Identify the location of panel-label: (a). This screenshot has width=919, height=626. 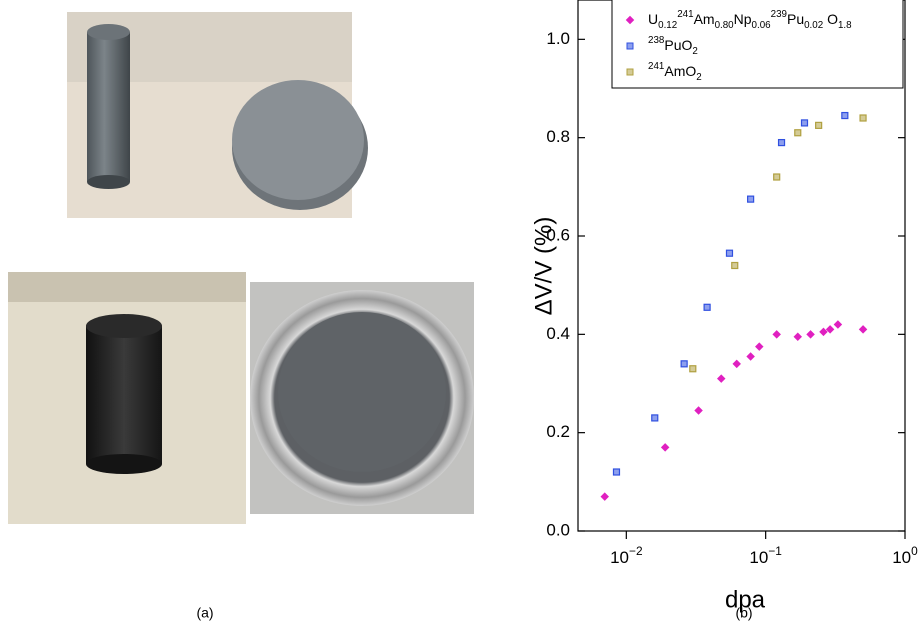
(204, 613).